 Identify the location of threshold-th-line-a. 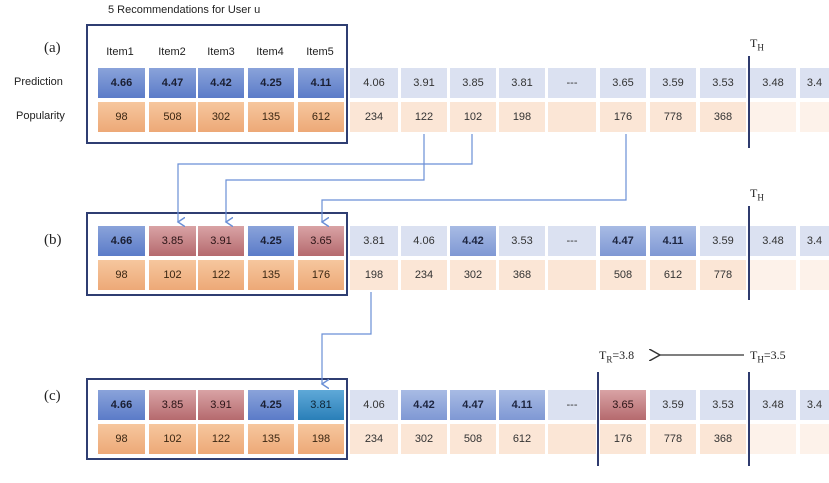
(749, 102).